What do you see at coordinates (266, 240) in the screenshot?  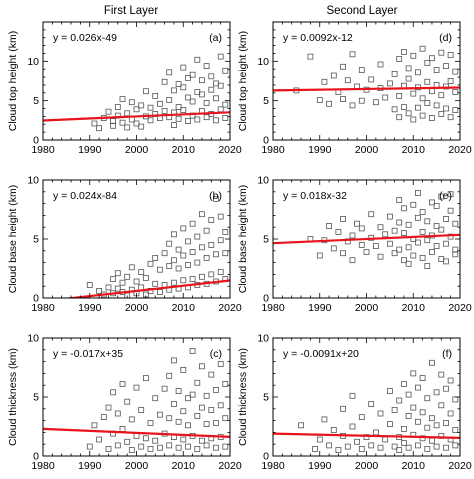 I see `y-tick-label: 5` at bounding box center [266, 240].